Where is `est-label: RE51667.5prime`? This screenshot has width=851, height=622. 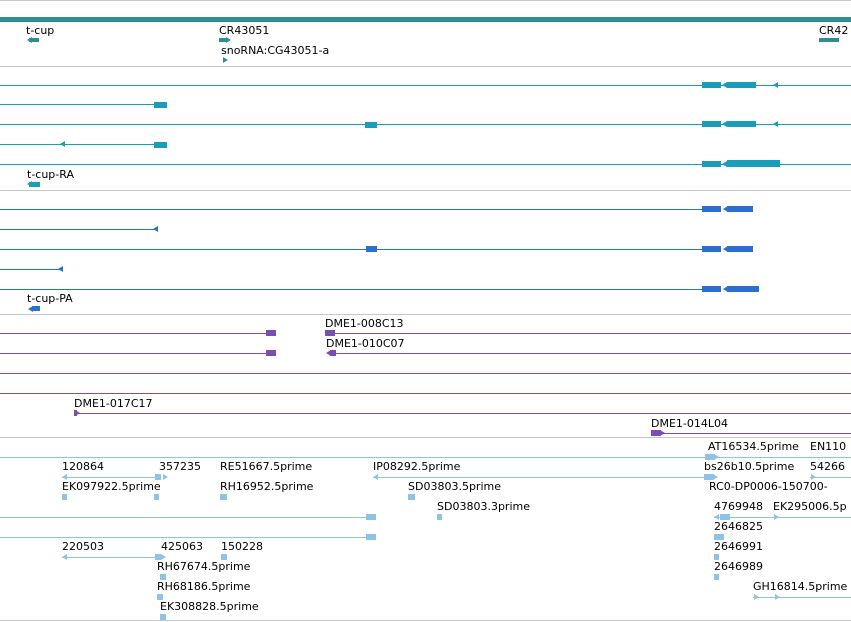
est-label: RE51667.5prime is located at coordinates (266, 466).